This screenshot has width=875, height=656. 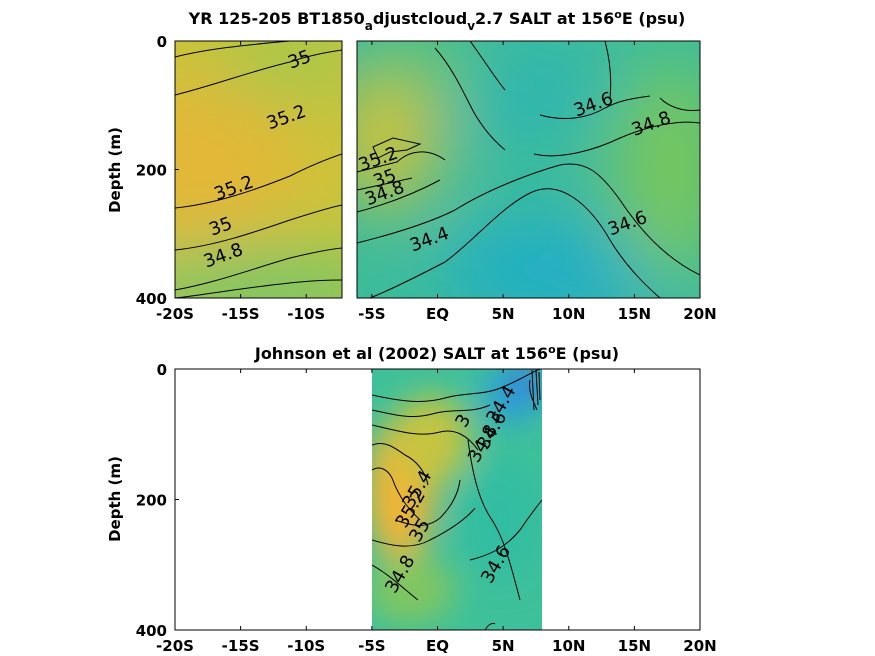 I want to click on top-gap-mask, so click(x=349, y=170).